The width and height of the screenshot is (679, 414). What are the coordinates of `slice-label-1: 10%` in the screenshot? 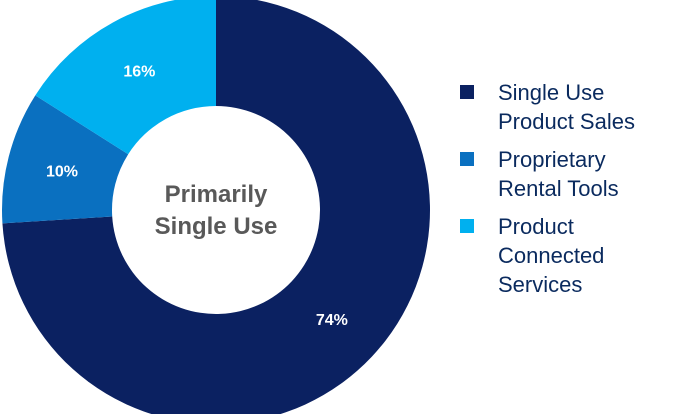 It's located at (62, 171).